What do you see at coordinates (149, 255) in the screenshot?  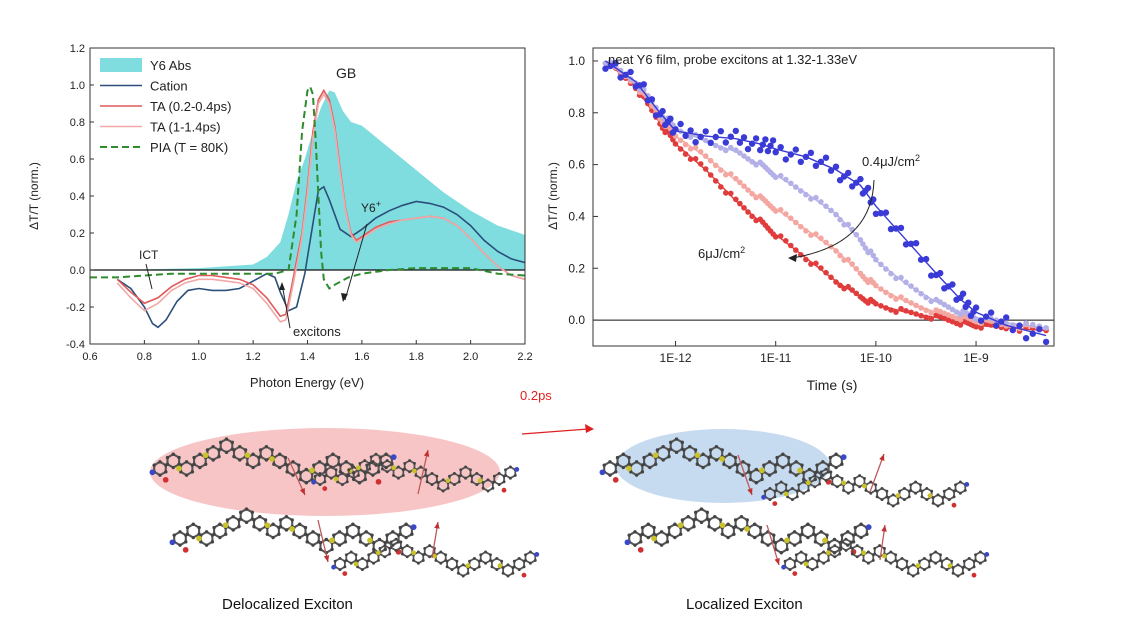 I see `ict-annotation: ICT` at bounding box center [149, 255].